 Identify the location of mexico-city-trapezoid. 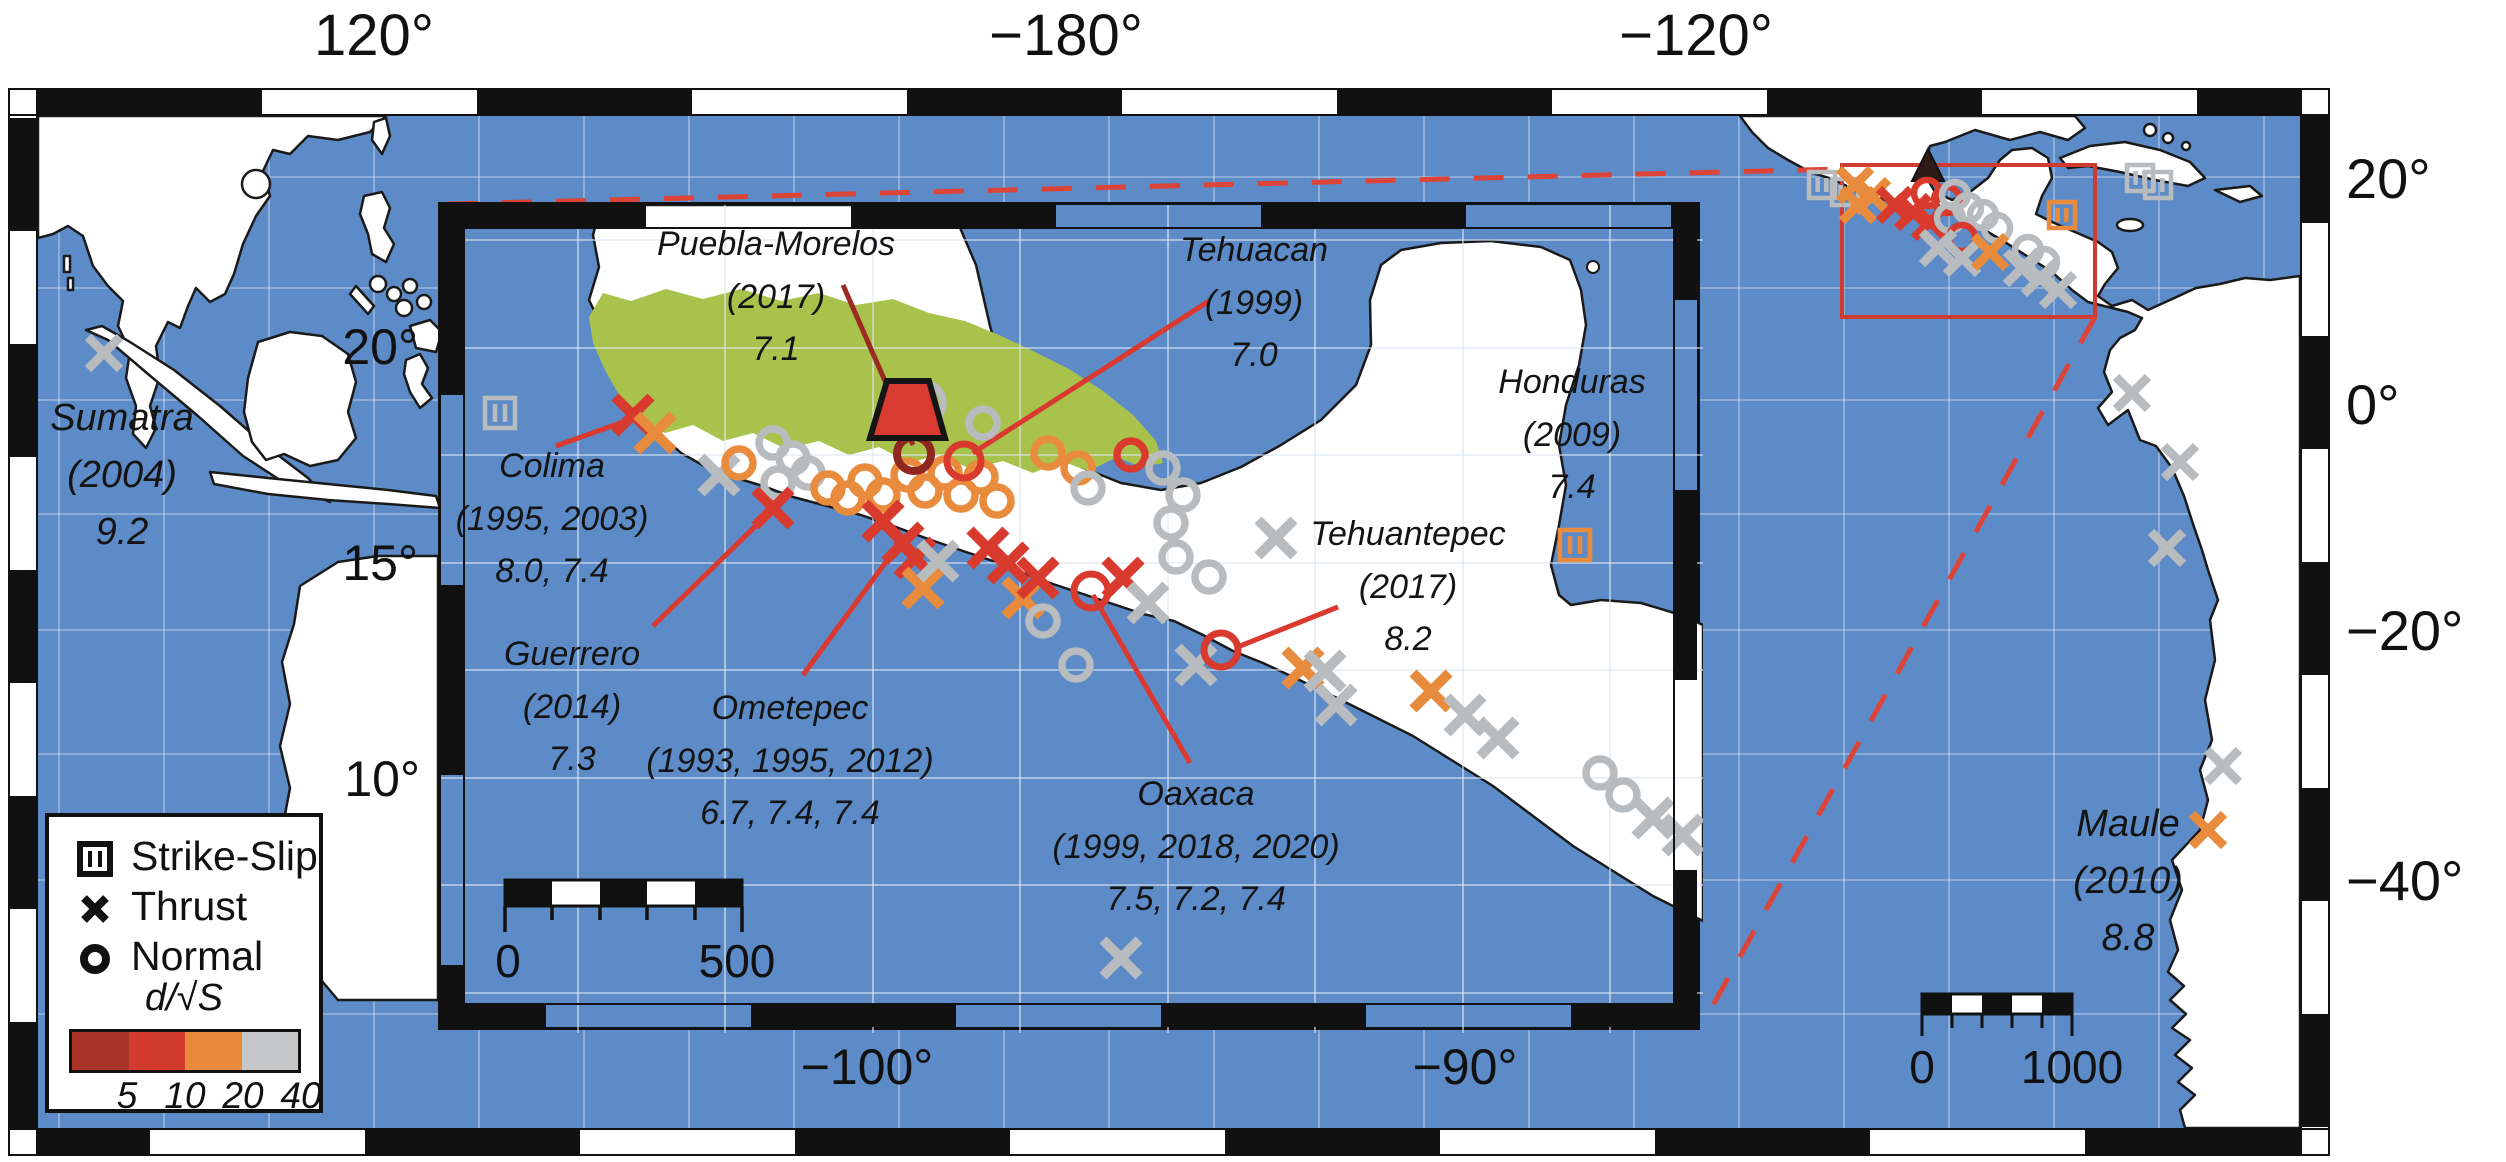
(907, 409).